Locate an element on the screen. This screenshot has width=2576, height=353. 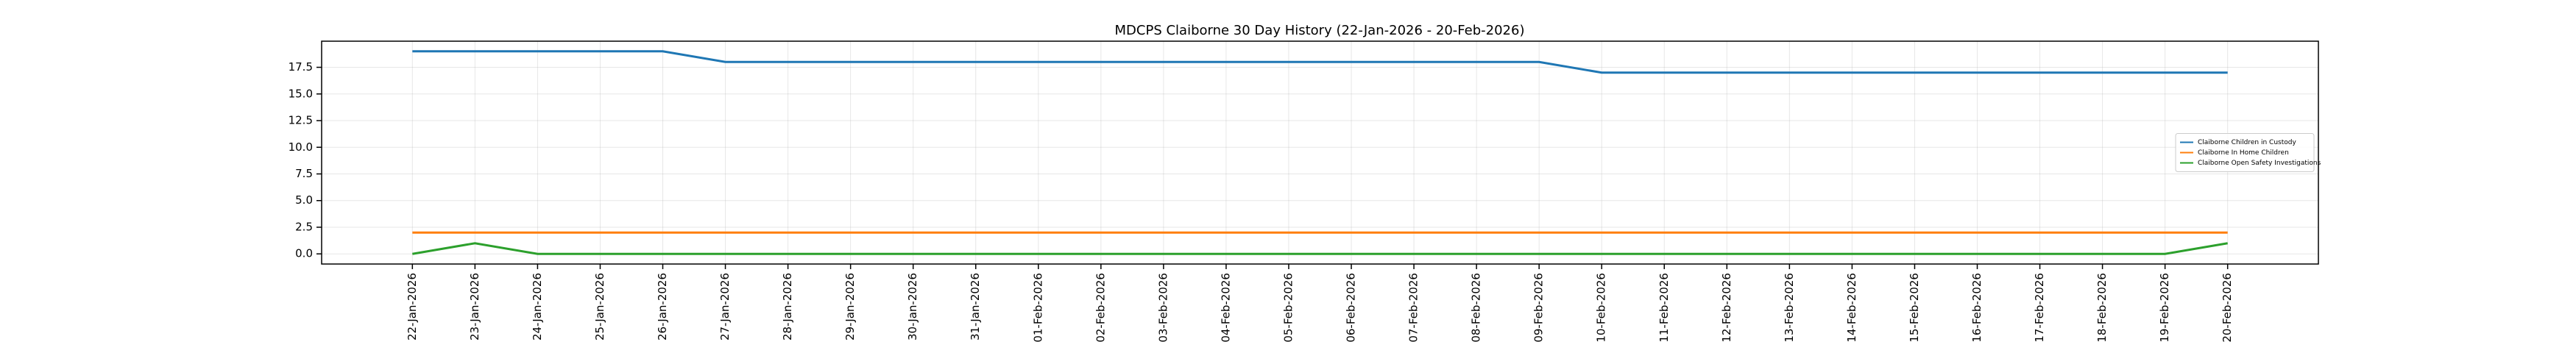
y-tick-label: 7.5 is located at coordinates (304, 173).